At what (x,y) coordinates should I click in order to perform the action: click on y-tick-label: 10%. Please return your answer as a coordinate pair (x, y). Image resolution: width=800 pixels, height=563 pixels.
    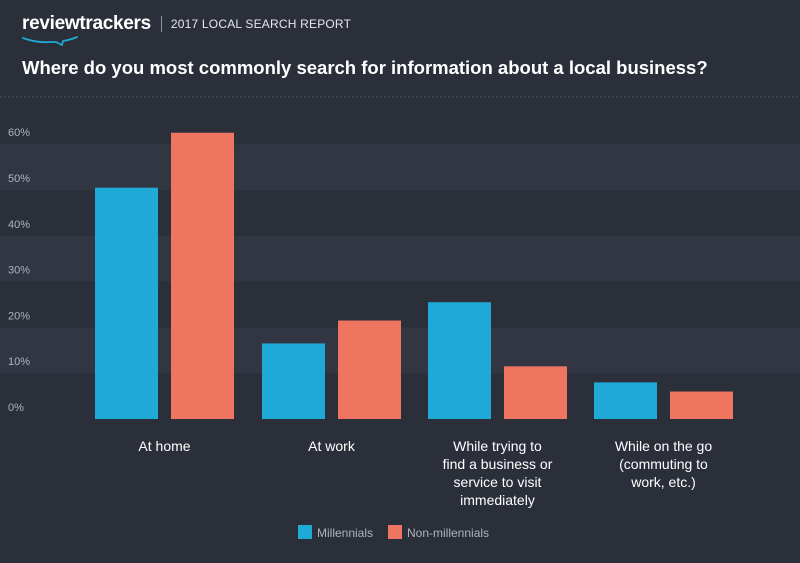
    Looking at the image, I should click on (19, 362).